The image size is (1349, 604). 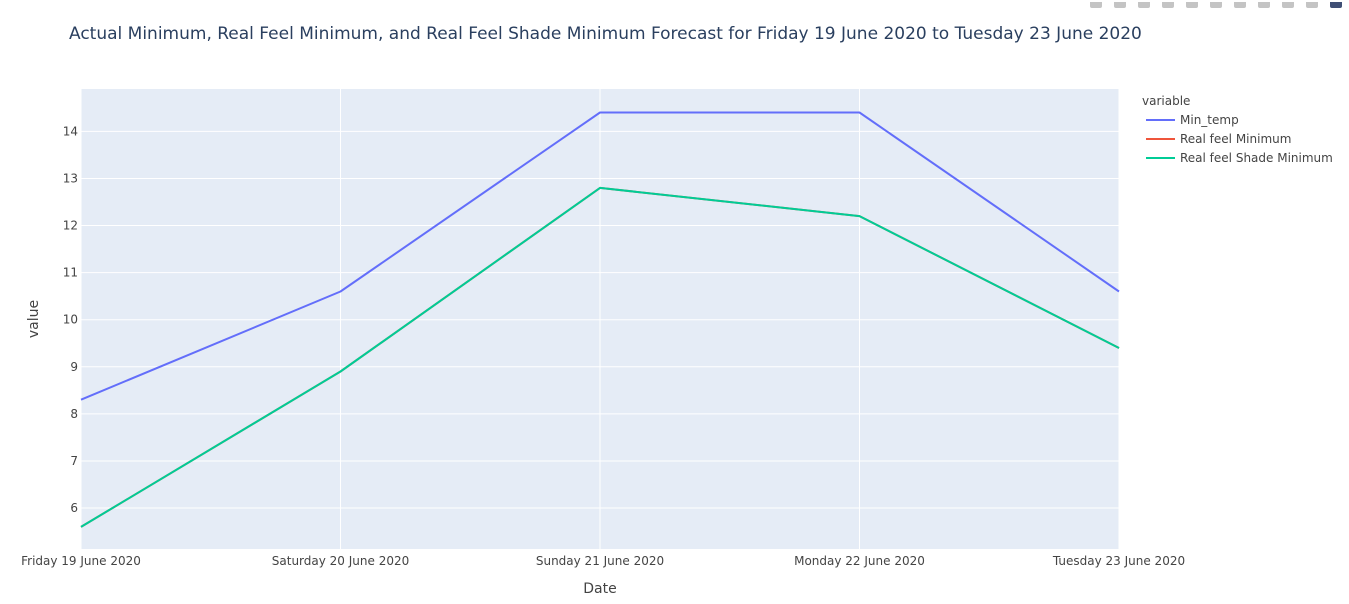 What do you see at coordinates (1168, 4) in the screenshot?
I see `zoom-in-icon` at bounding box center [1168, 4].